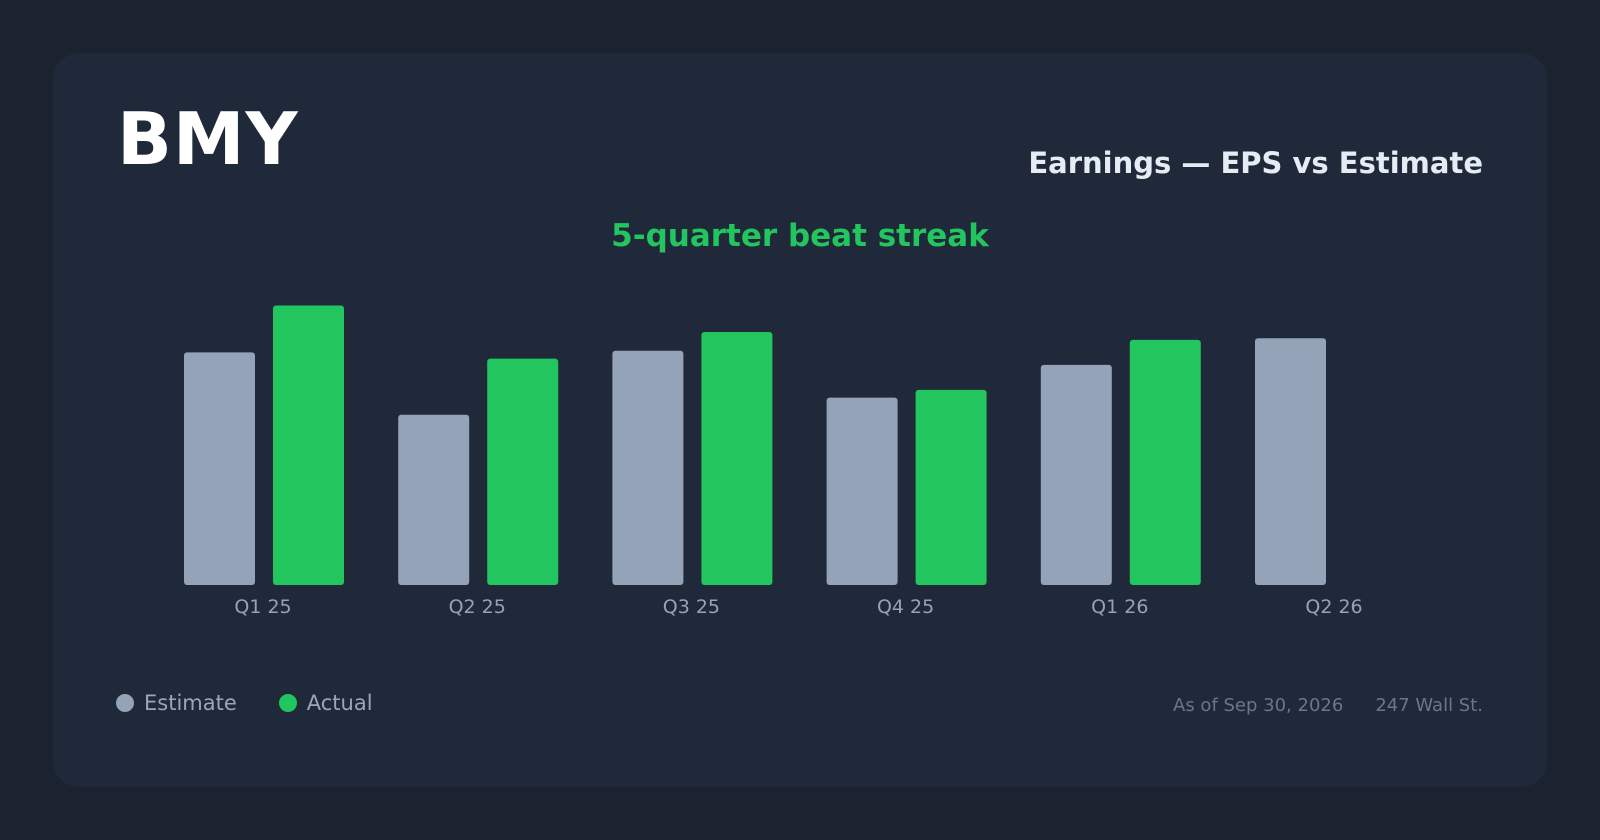  I want to click on legend-swatch-estimate, so click(125, 703).